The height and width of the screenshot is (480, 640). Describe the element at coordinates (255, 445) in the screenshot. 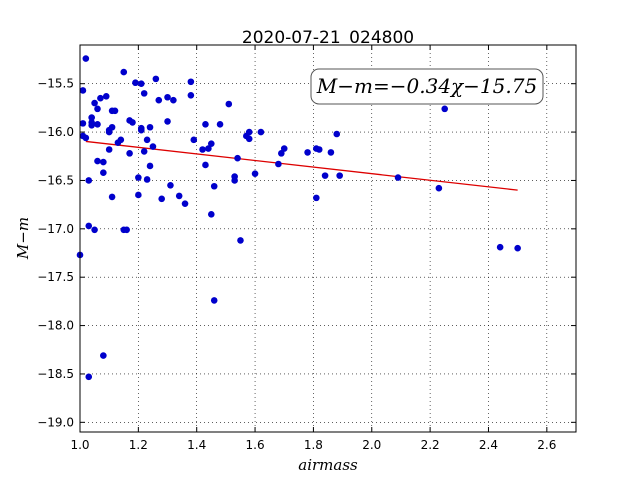

I see `x-tick-label: 1.6` at that location.